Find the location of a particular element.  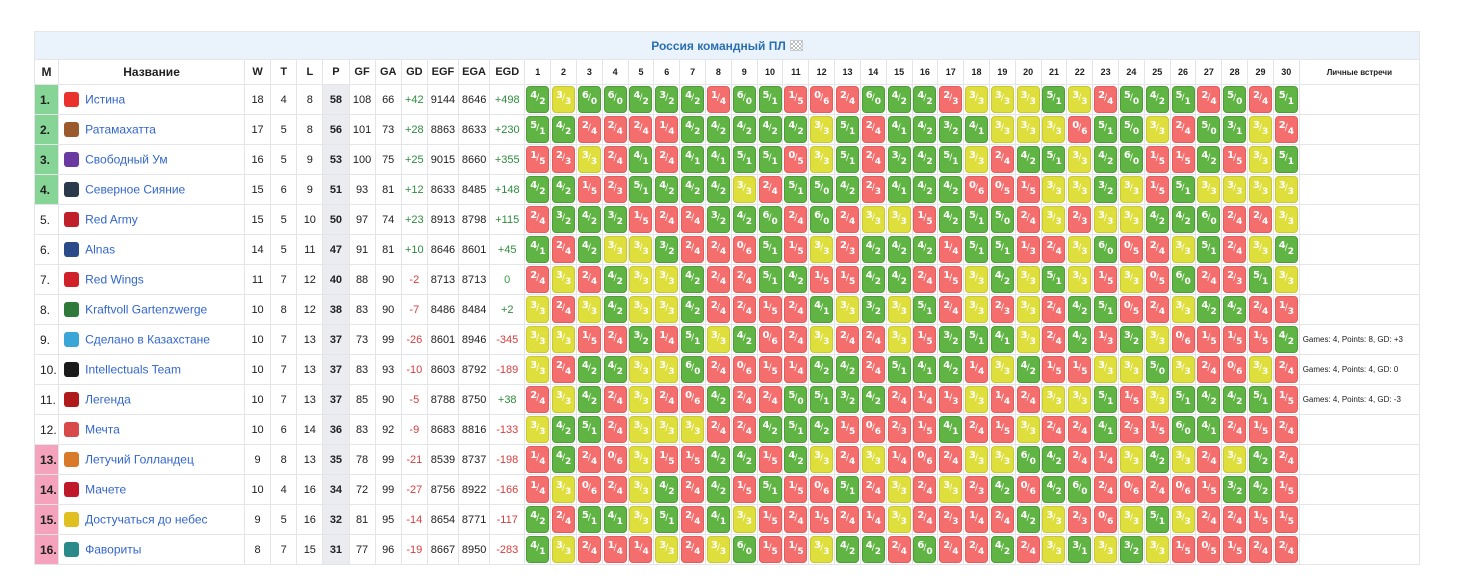

team-name-link: Летучий Голландец is located at coordinates (139, 459).